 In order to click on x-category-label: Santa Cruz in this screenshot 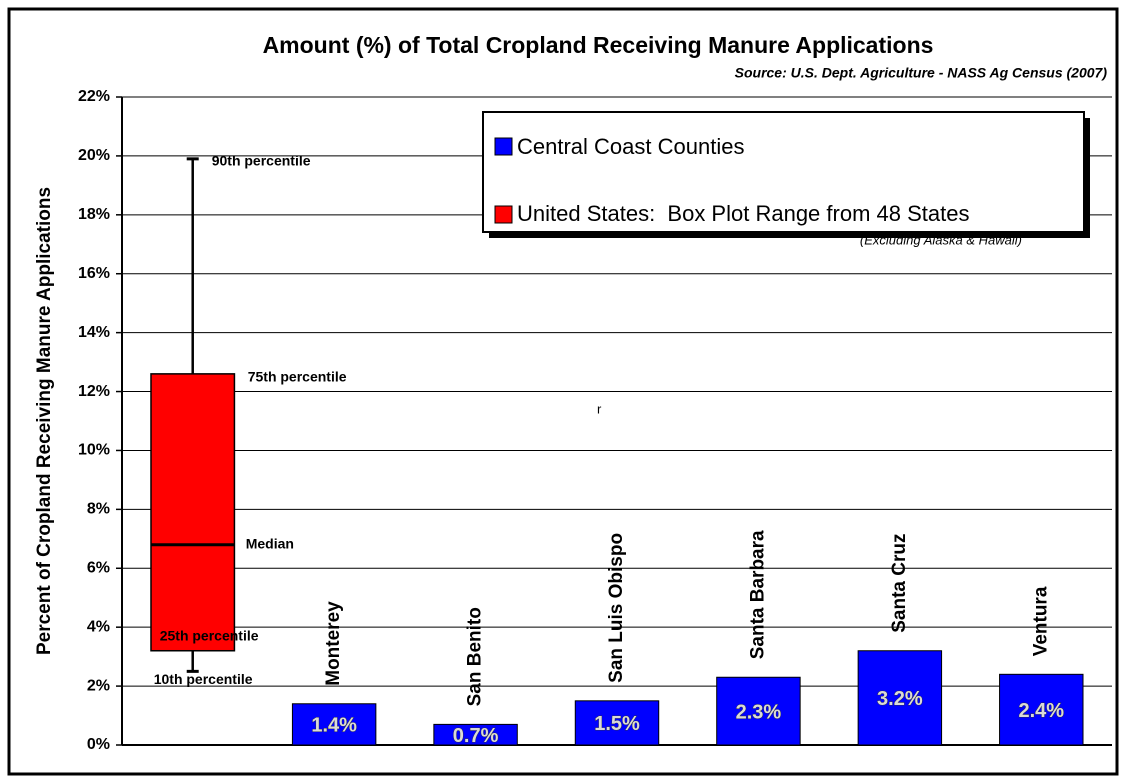, I will do `click(899, 582)`.